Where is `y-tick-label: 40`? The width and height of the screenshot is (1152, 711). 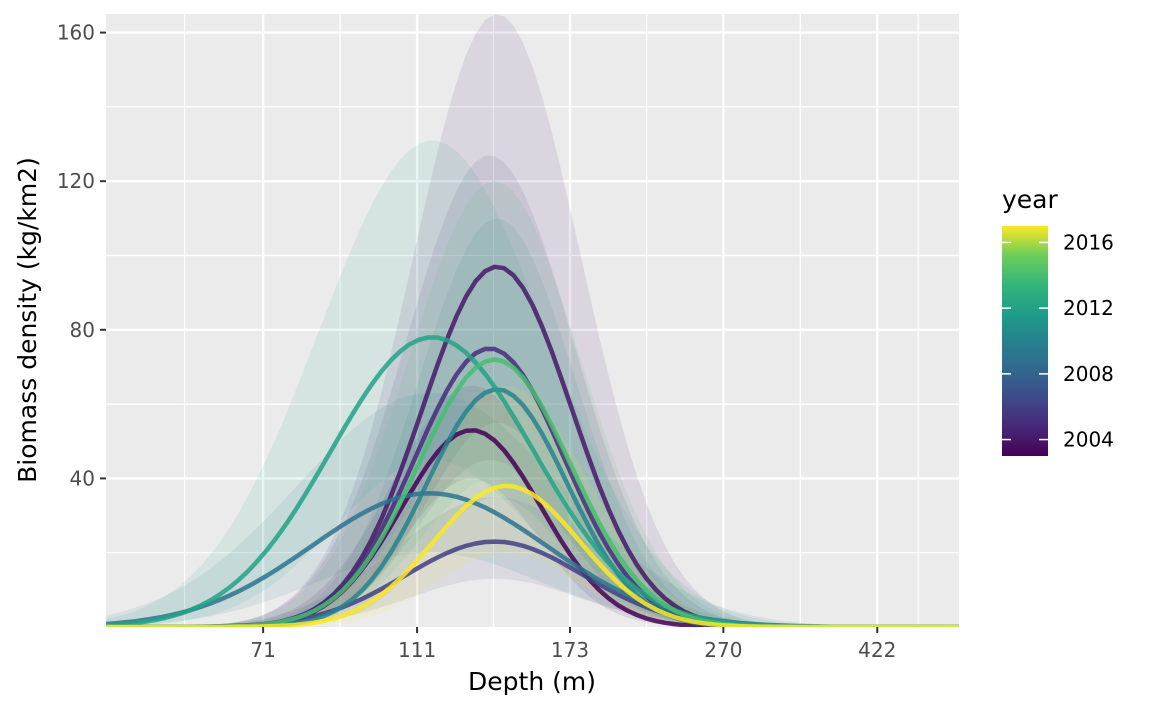 y-tick-label: 40 is located at coordinates (82, 478).